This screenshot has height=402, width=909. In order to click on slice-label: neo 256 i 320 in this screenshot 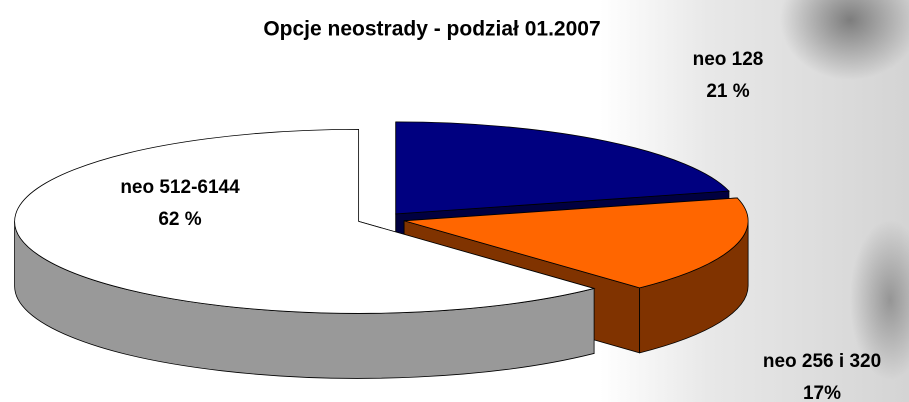, I will do `click(822, 361)`.